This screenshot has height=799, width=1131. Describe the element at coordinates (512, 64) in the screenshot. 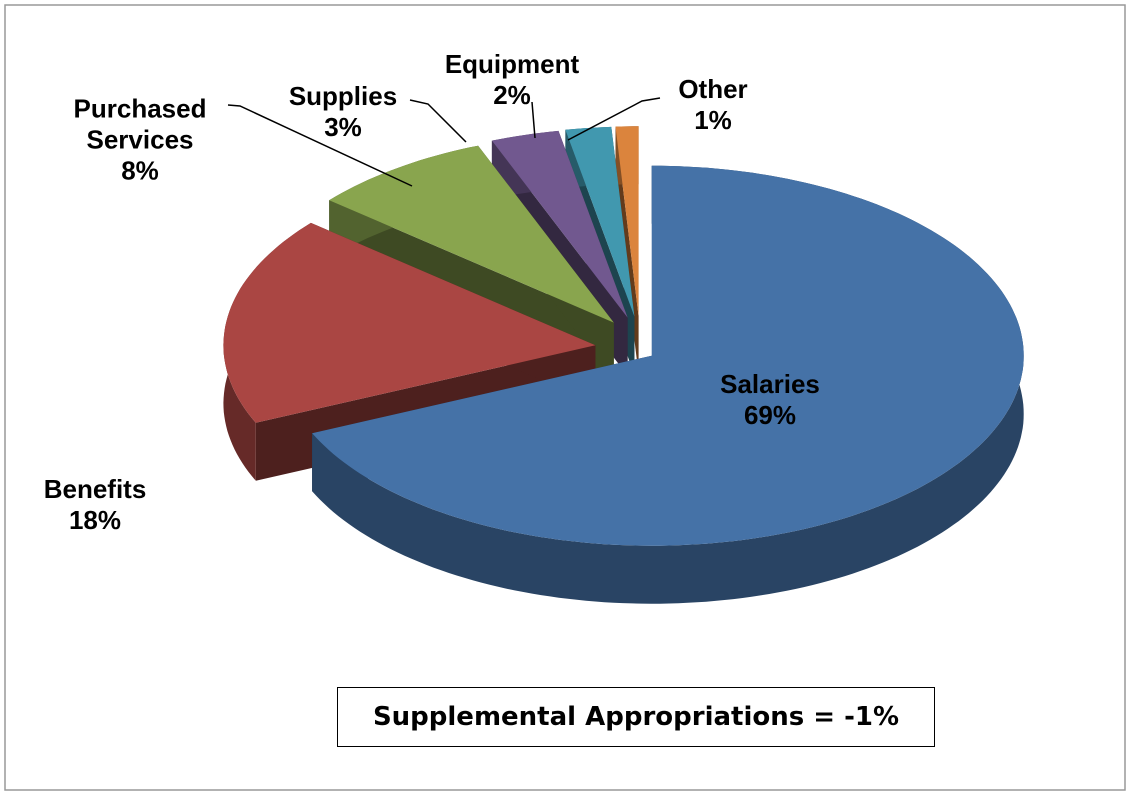

I see `category-label: Equipment` at that location.